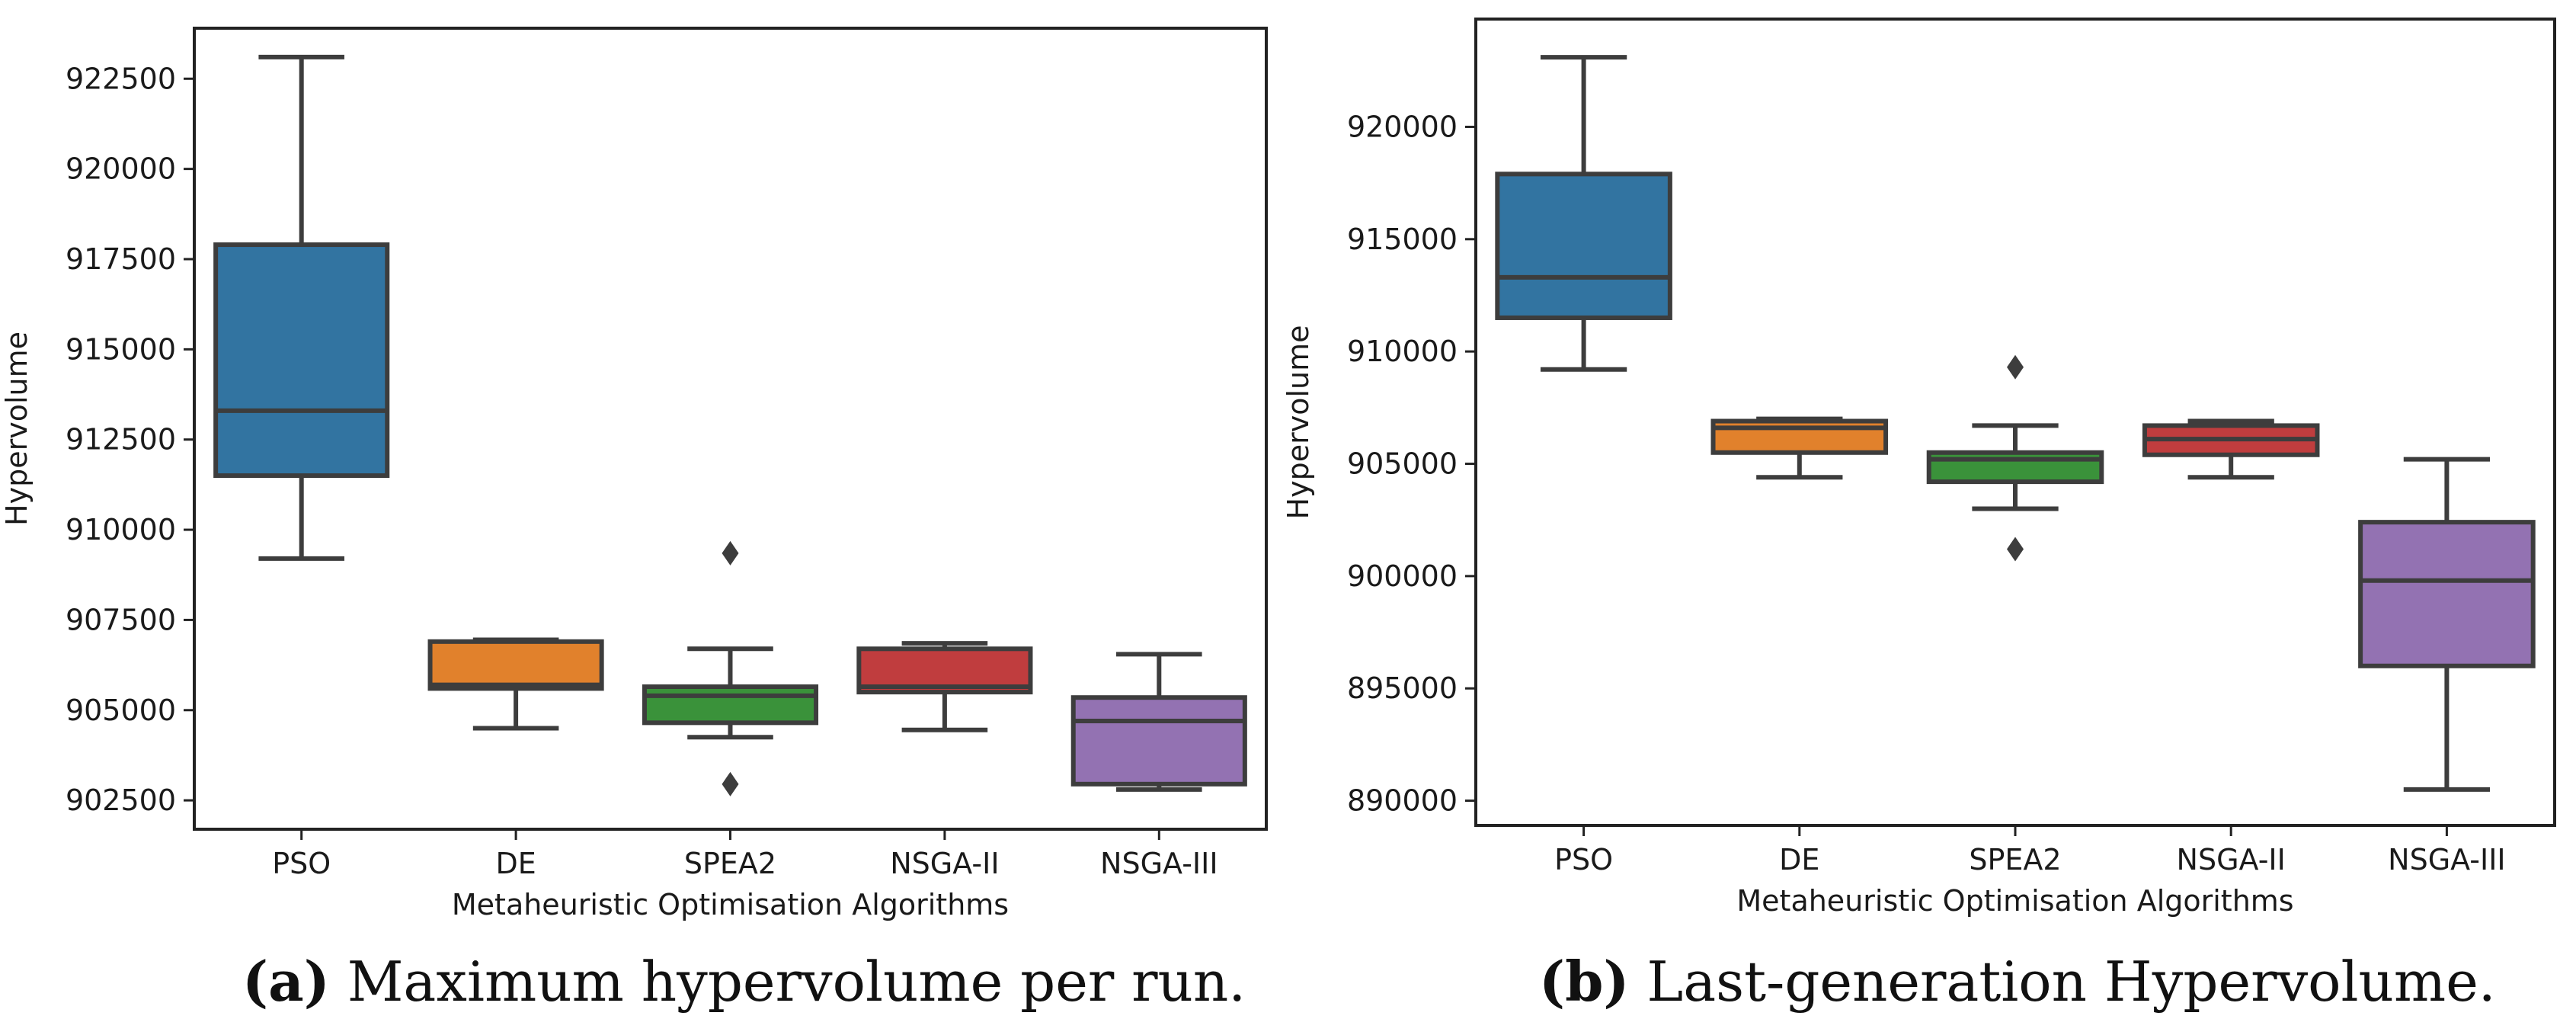 Image resolution: width=2576 pixels, height=1035 pixels. What do you see at coordinates (944, 864) in the screenshot?
I see `panel-a-xtick-label: NSGA-II` at bounding box center [944, 864].